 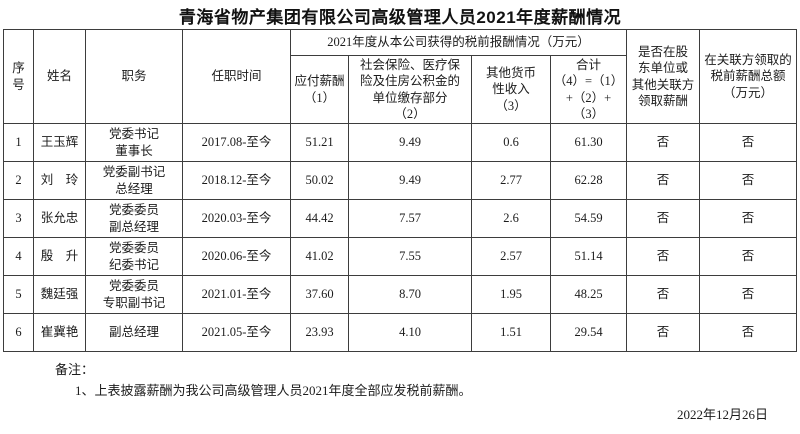 I want to click on cell-position: 党委委员 纪委书记, so click(x=134, y=256).